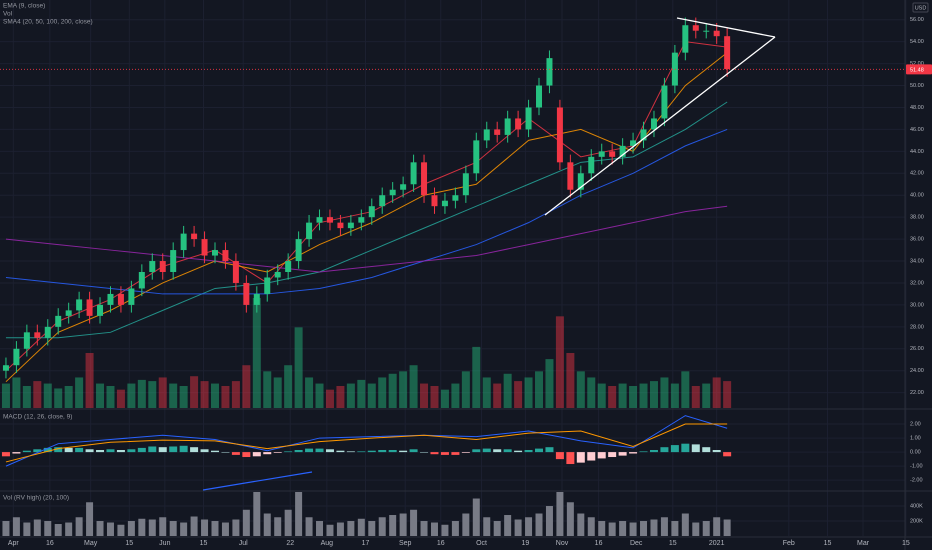 The image size is (932, 550). What do you see at coordinates (257, 481) in the screenshot?
I see `trendline` at bounding box center [257, 481].